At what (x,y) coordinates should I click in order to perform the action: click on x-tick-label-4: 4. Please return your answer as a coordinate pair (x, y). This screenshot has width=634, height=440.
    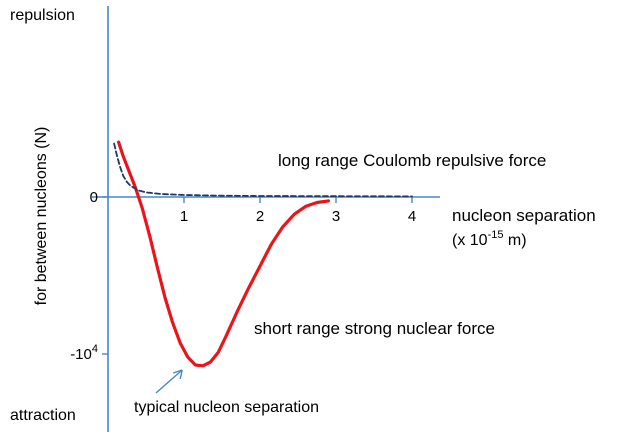
    Looking at the image, I should click on (412, 216).